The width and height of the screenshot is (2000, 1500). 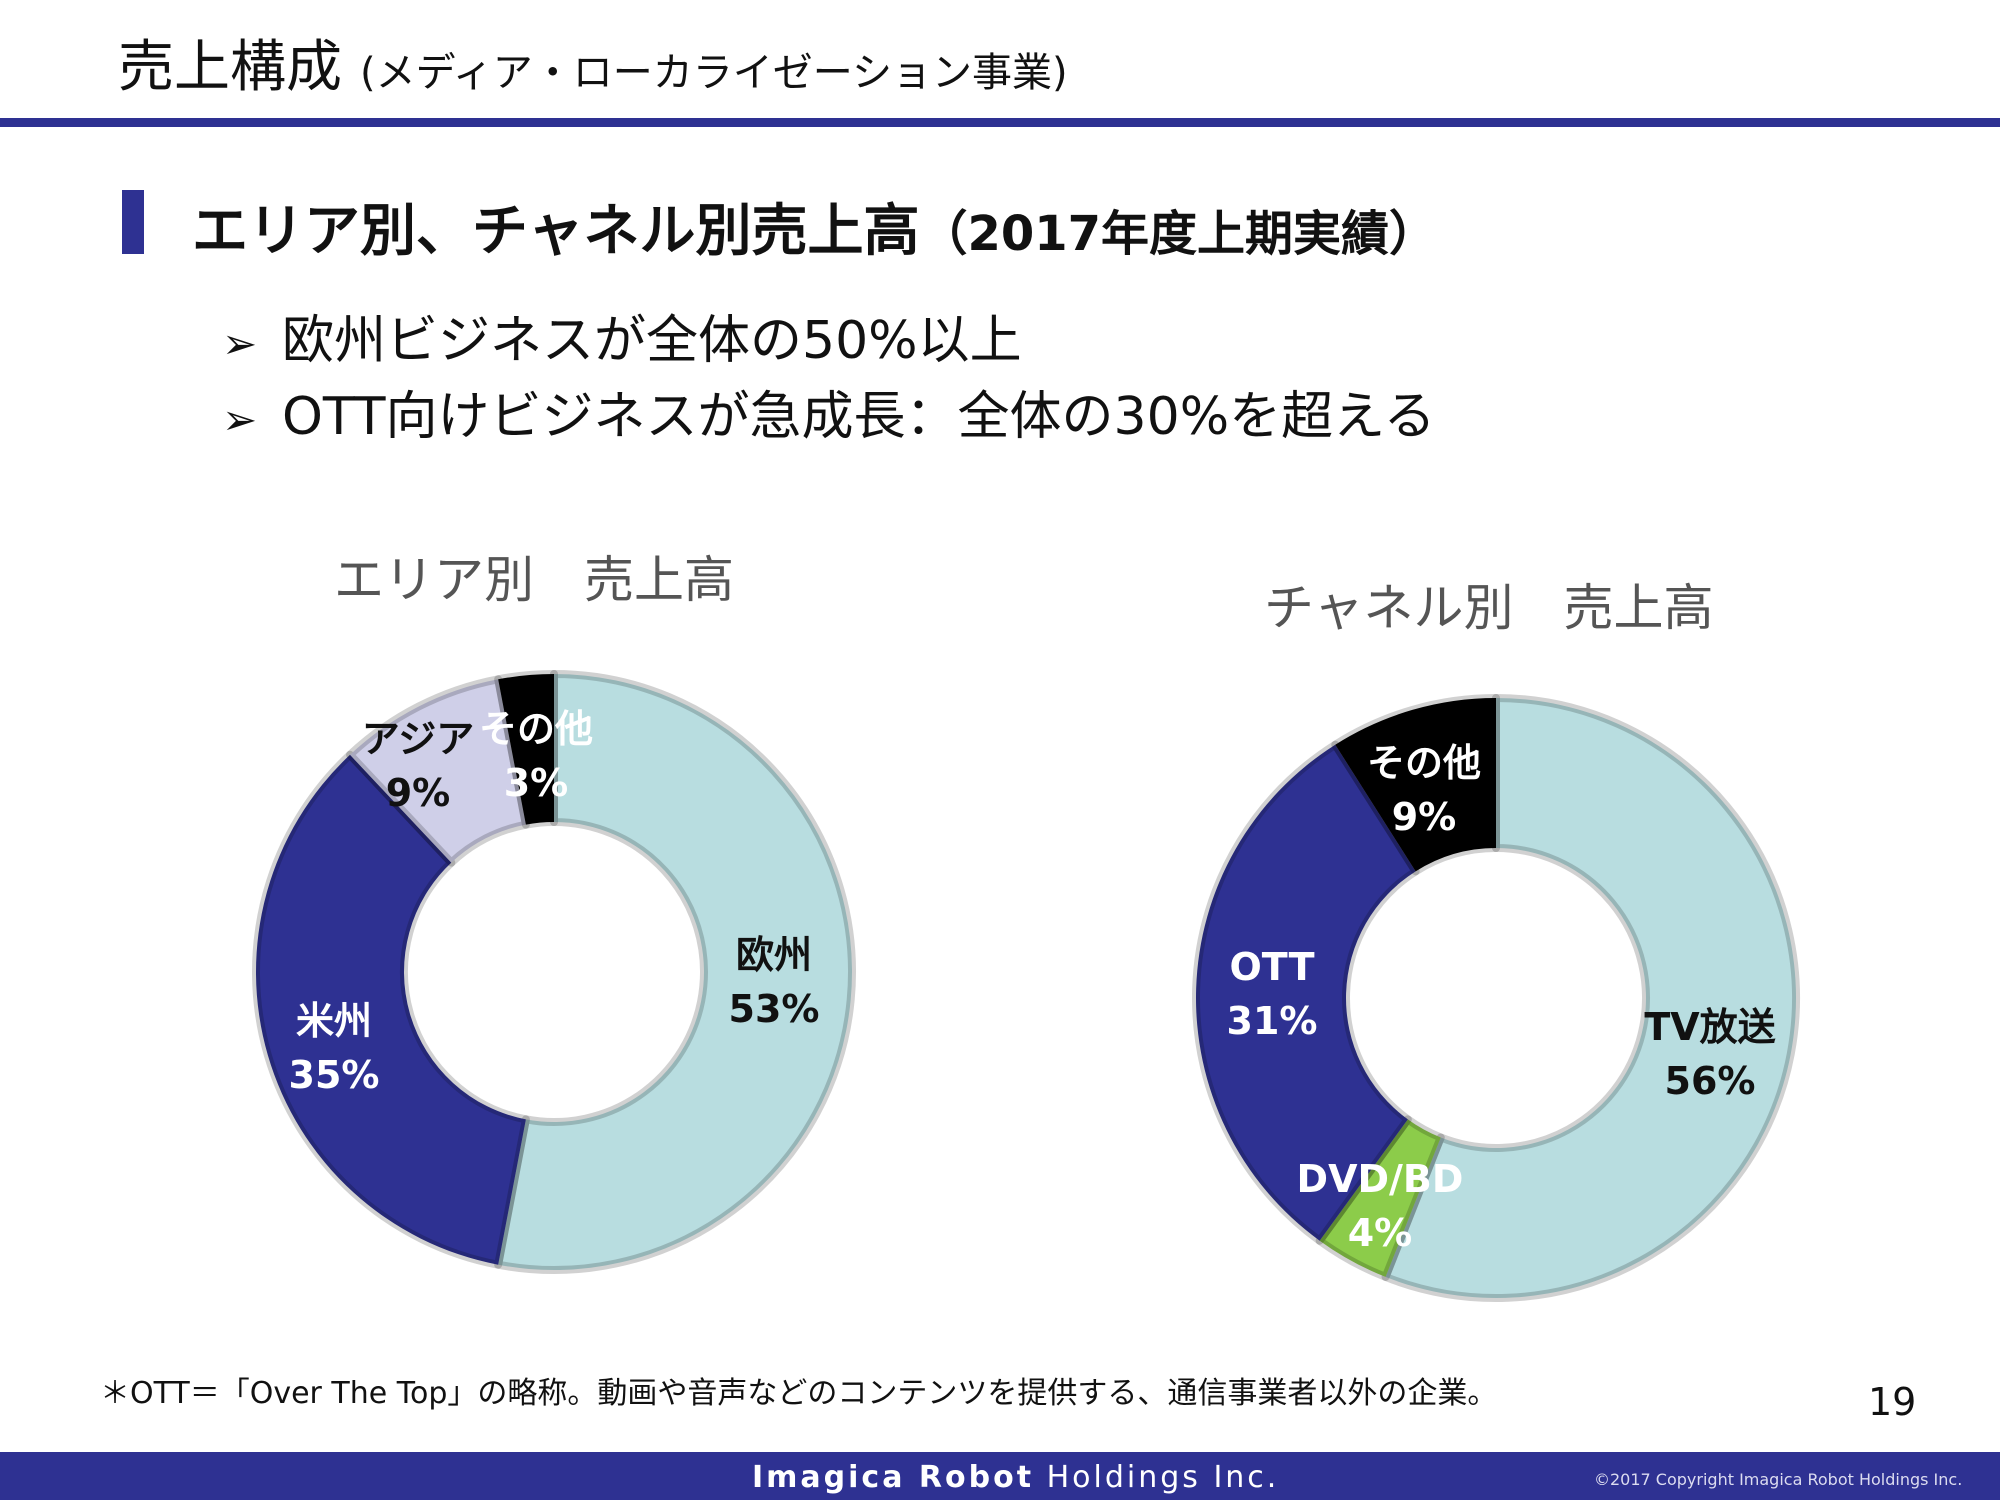 I want to click on slice-label: 米州 35%, so click(x=334, y=1048).